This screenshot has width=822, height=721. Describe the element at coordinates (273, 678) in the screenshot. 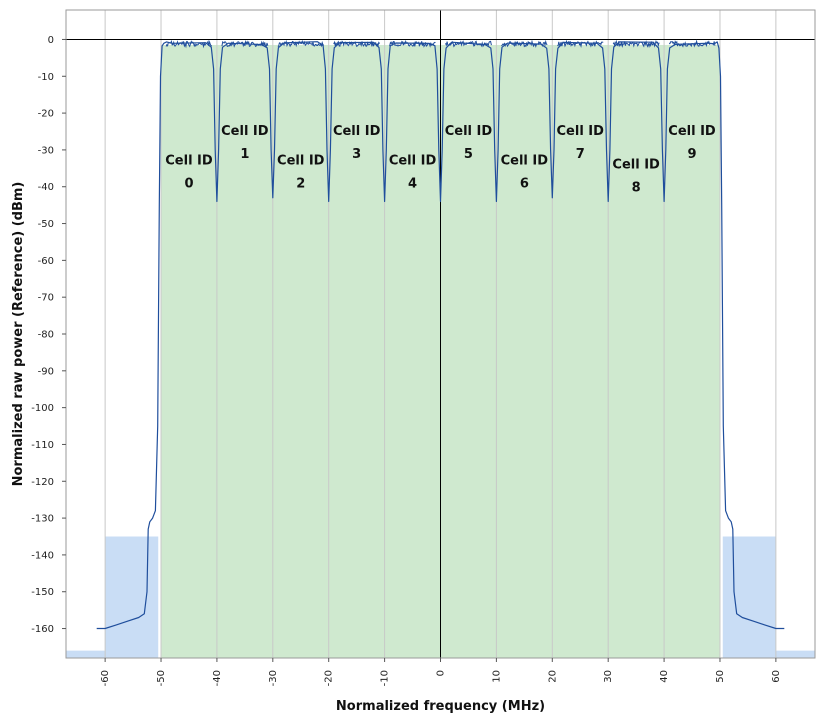

I see `x-tick-label: -30` at that location.